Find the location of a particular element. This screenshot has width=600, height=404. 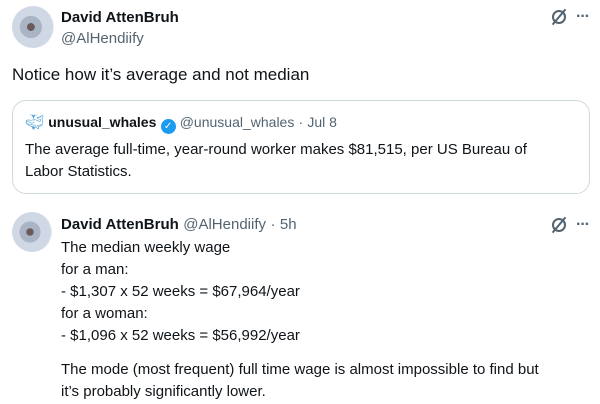

reply-line: it’s probably significantly lower. is located at coordinates (163, 391).